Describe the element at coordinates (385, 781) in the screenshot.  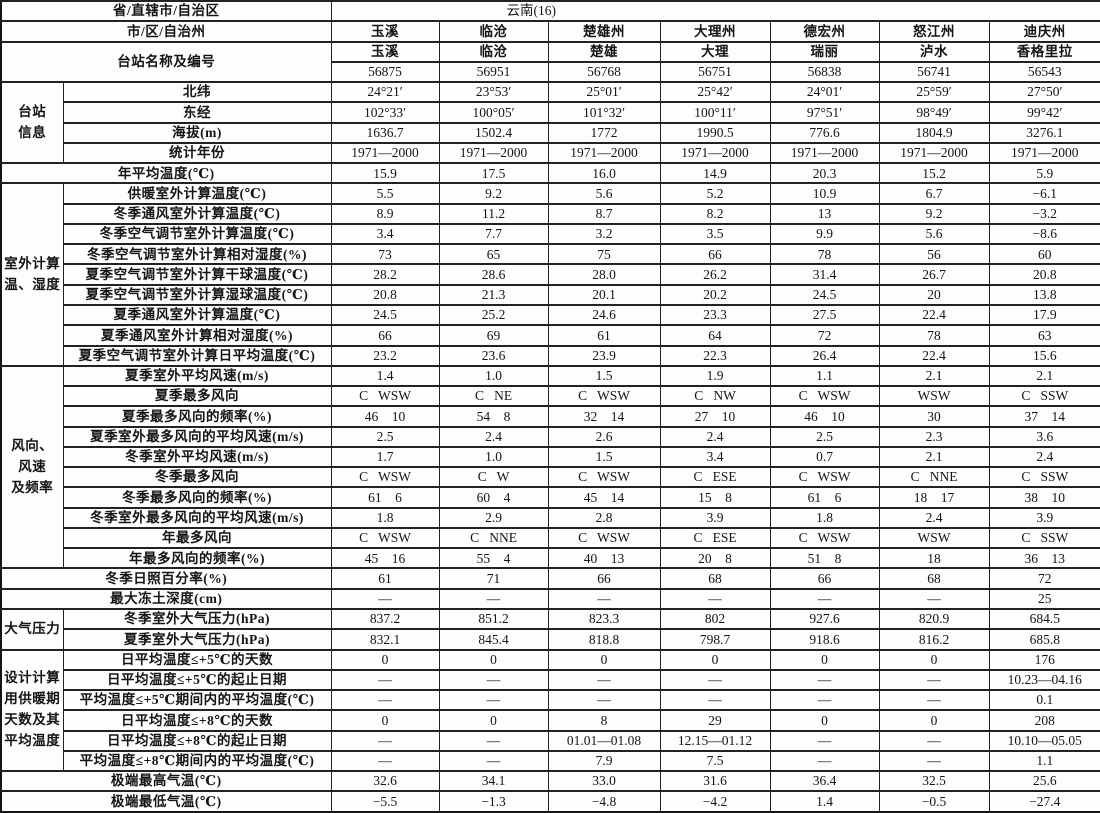
I see `value-cell: 32.6` at that location.